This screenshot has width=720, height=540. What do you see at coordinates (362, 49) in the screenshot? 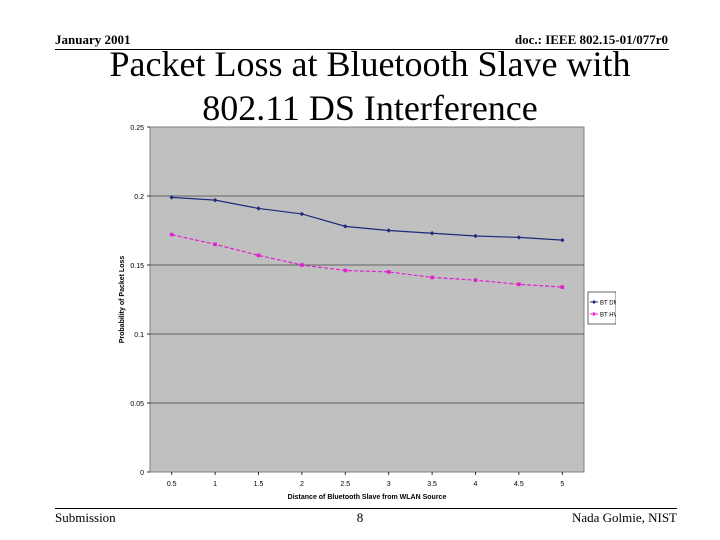
I see `header-divider` at bounding box center [362, 49].